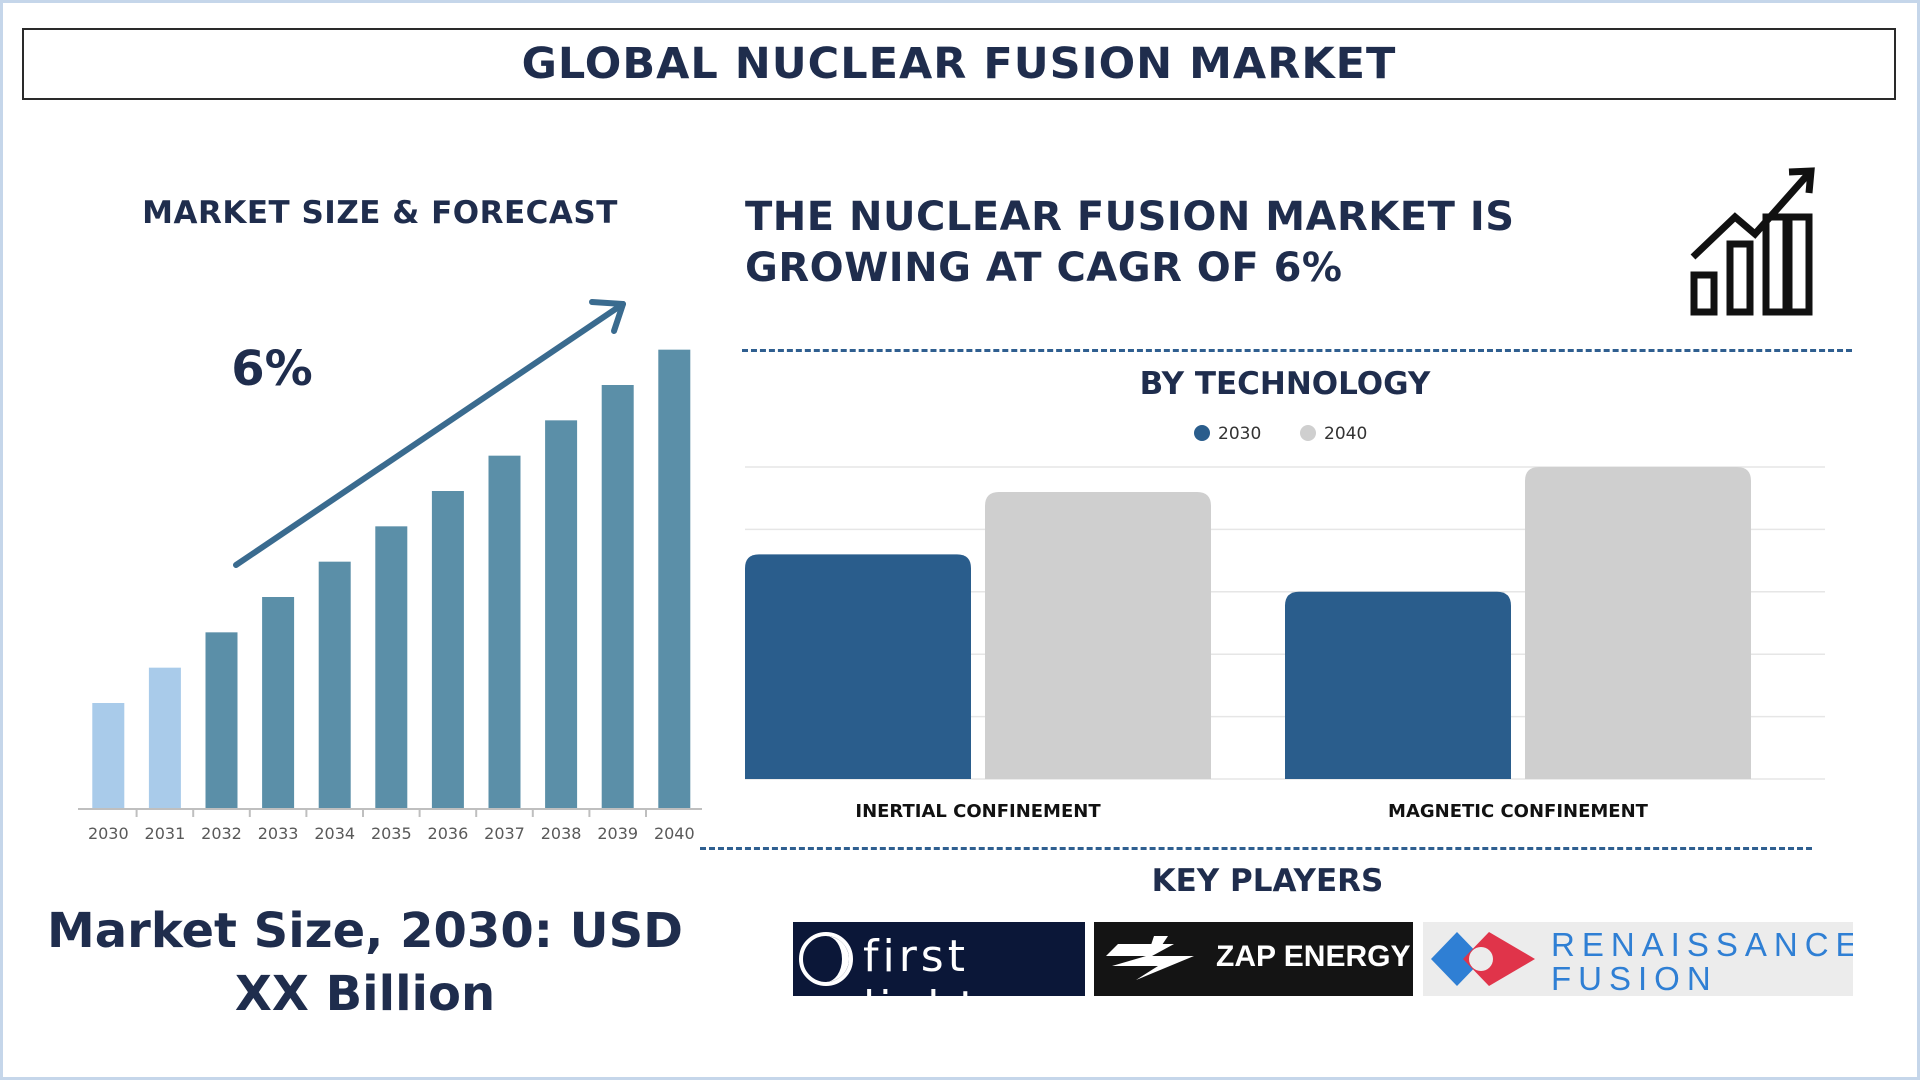 The width and height of the screenshot is (1920, 1080). What do you see at coordinates (447, 650) in the screenshot?
I see `forecast-bar-2036` at bounding box center [447, 650].